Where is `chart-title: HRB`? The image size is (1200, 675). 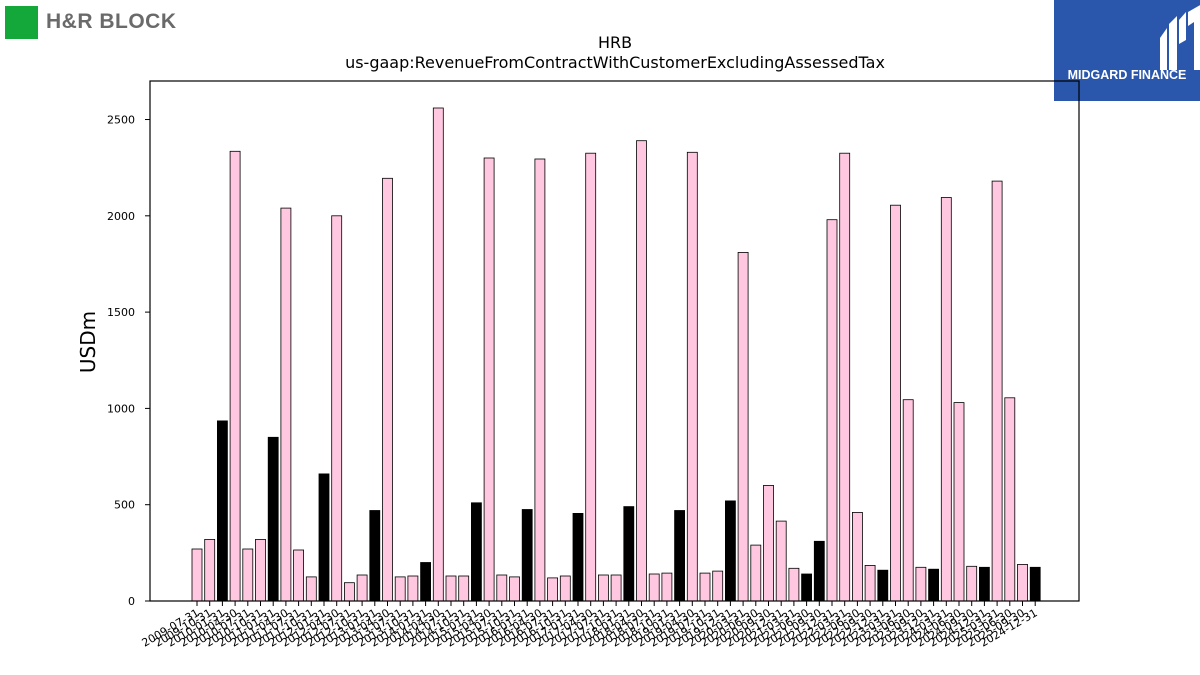 chart-title: HRB is located at coordinates (615, 42).